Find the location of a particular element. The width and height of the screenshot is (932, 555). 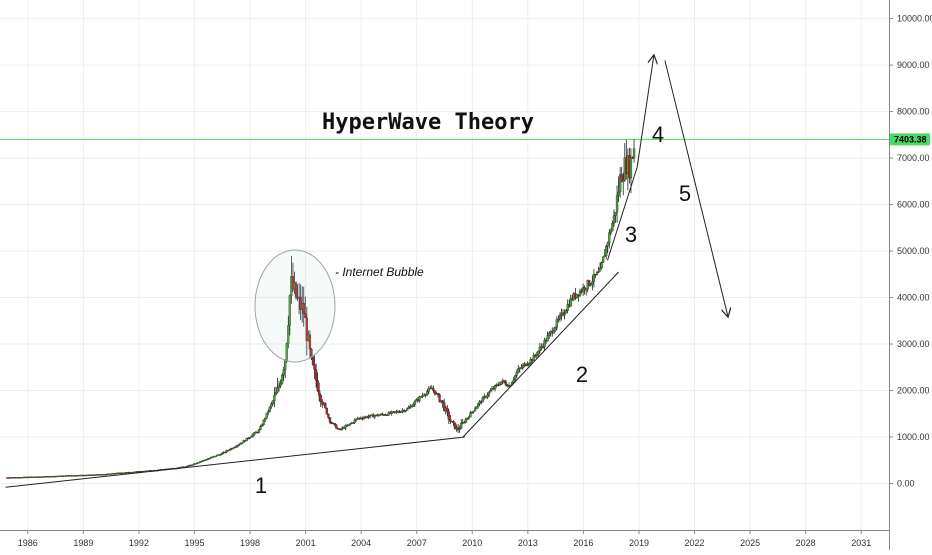

internet-bubble-label: - Internet Bubble is located at coordinates (379, 272).